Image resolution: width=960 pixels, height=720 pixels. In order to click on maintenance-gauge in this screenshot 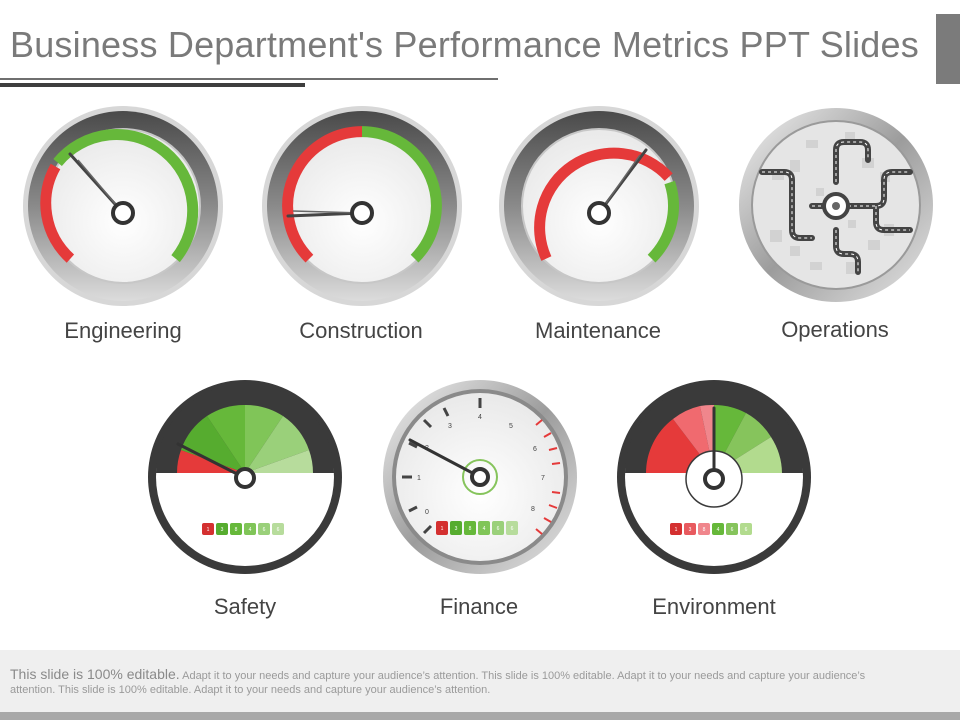, I will do `click(599, 206)`.